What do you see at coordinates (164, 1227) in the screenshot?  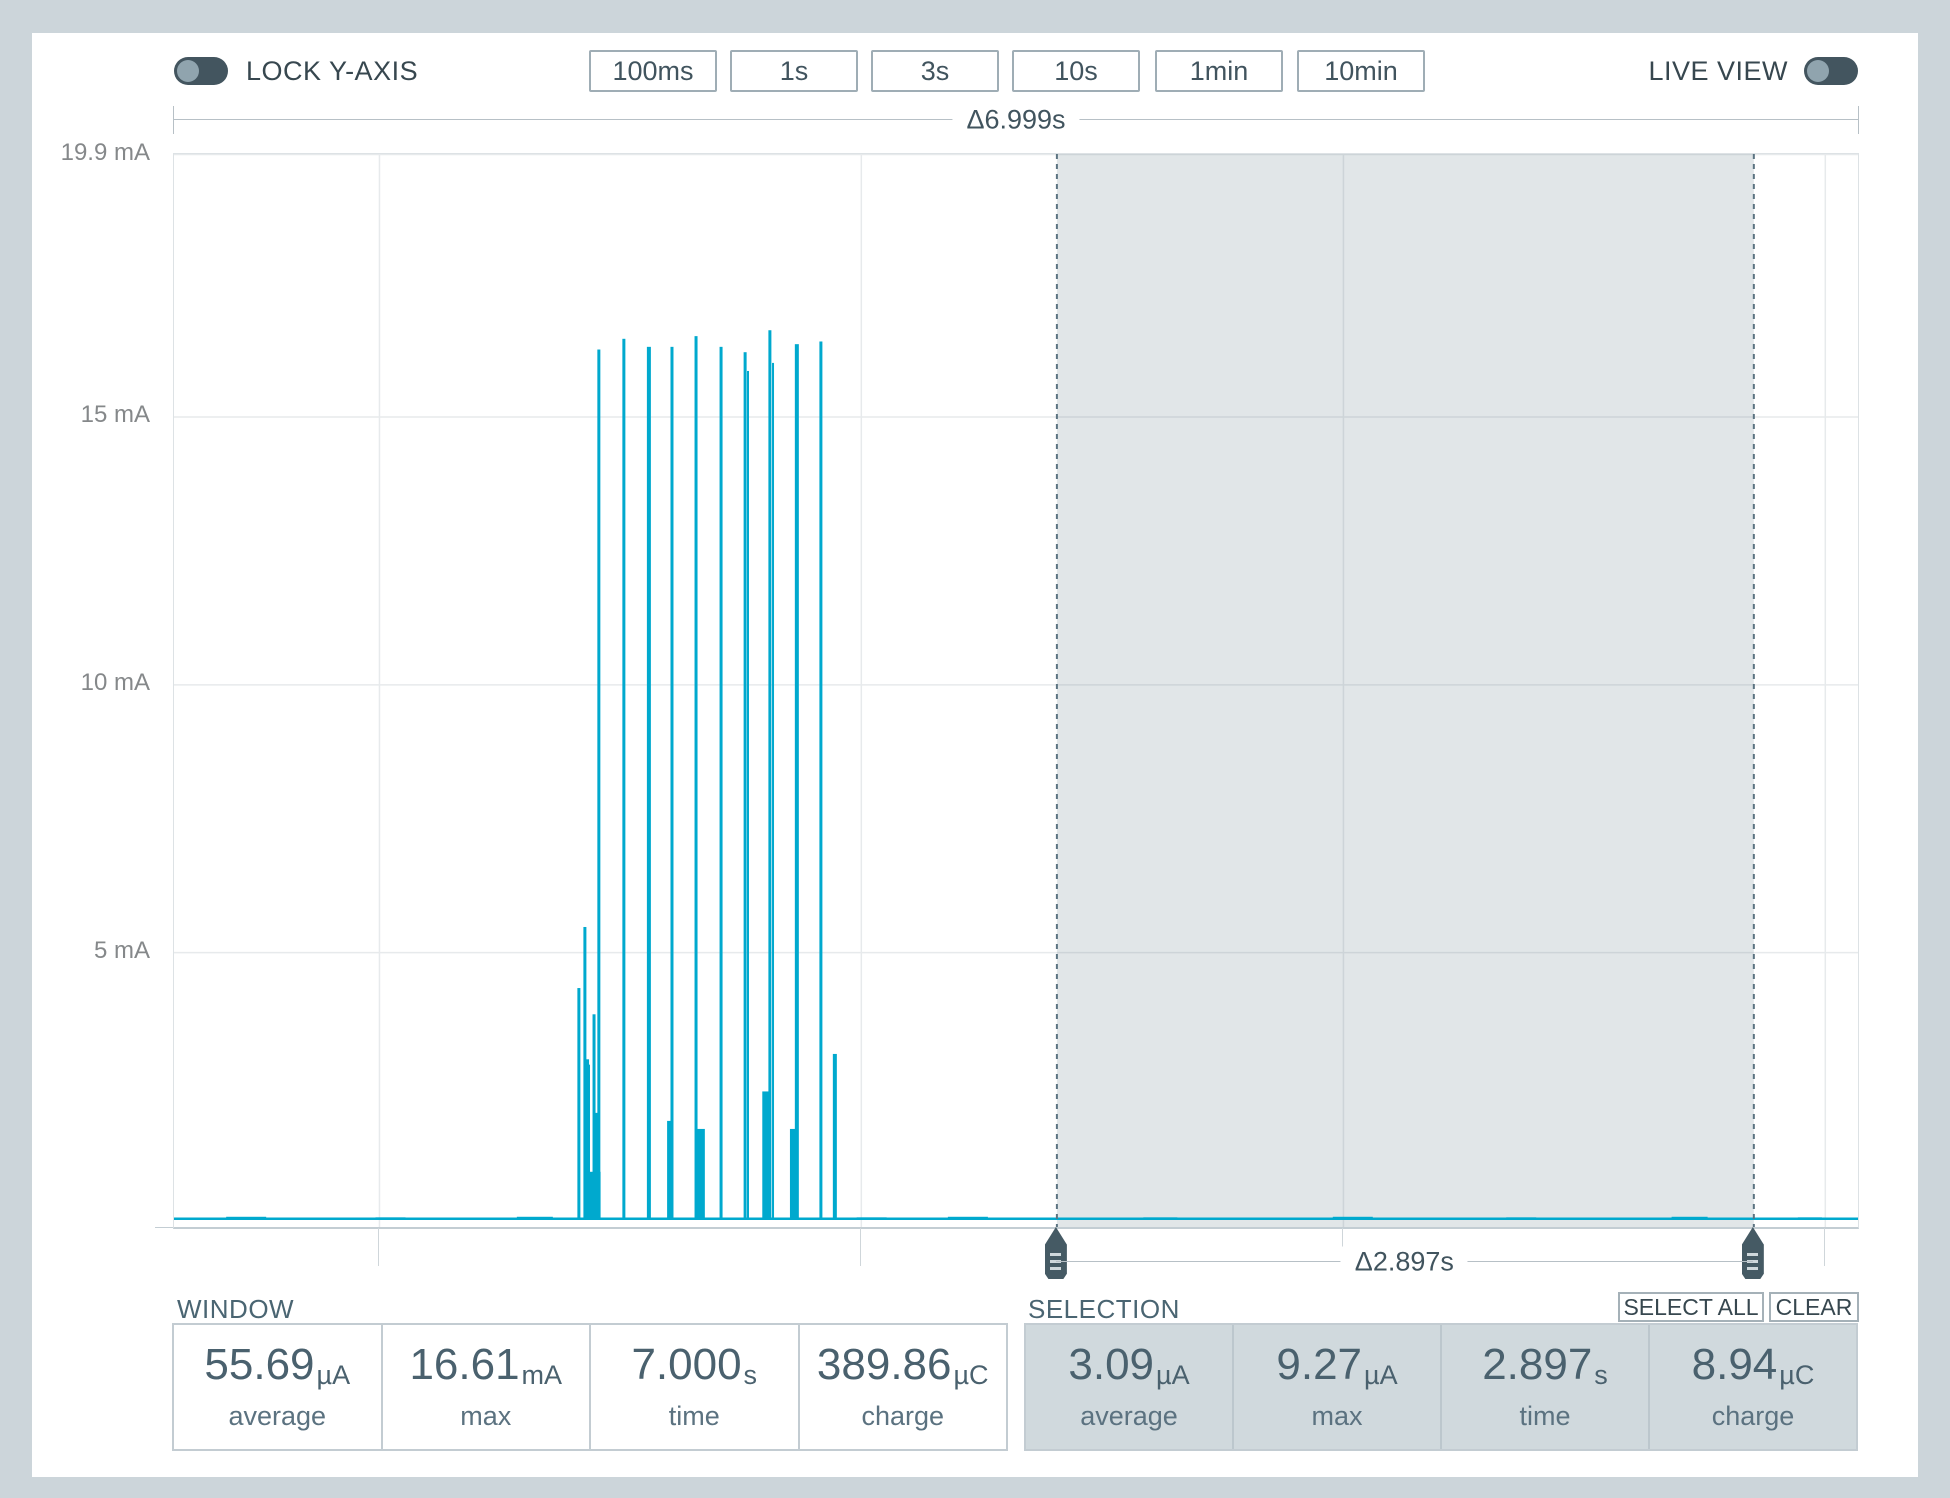 I see `x-axis-origin-tick` at bounding box center [164, 1227].